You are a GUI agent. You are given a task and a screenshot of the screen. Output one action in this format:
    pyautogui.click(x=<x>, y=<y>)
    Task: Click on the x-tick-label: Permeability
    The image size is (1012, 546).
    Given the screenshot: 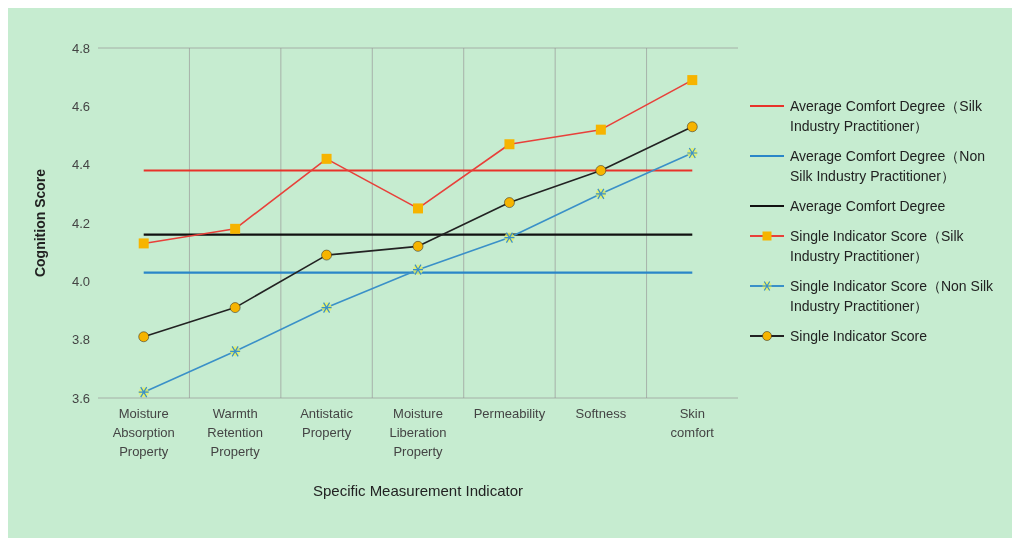 What is the action you would take?
    pyautogui.click(x=509, y=413)
    